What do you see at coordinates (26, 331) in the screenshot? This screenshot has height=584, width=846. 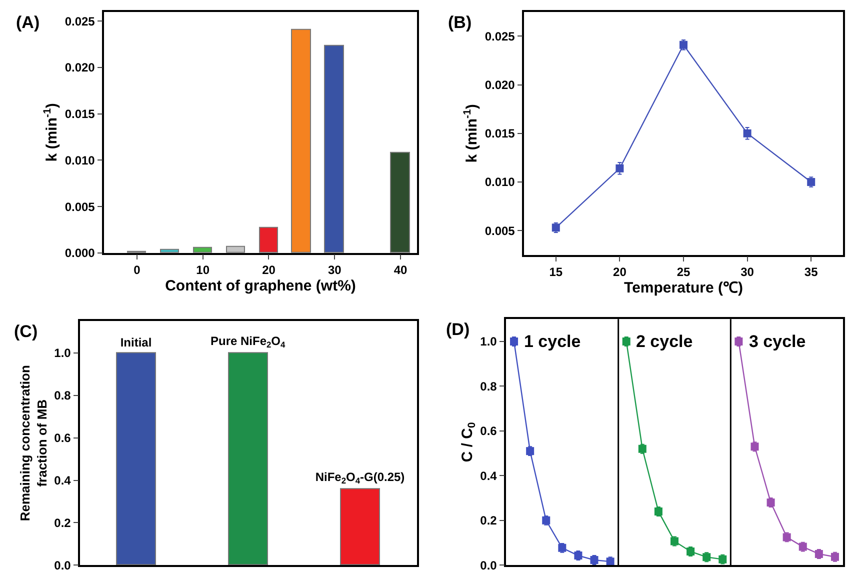 I see `chart-title: (C)` at bounding box center [26, 331].